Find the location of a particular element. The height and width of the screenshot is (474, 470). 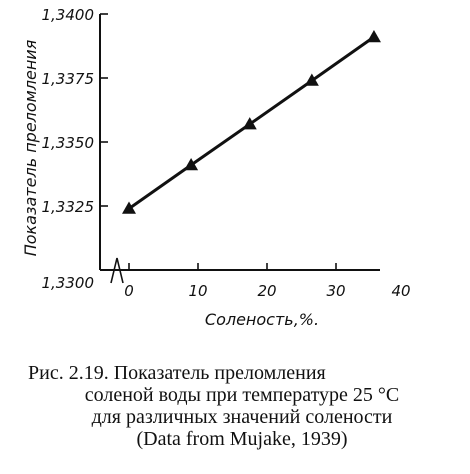

x-axis-title: Соленость,%. is located at coordinates (262, 319).